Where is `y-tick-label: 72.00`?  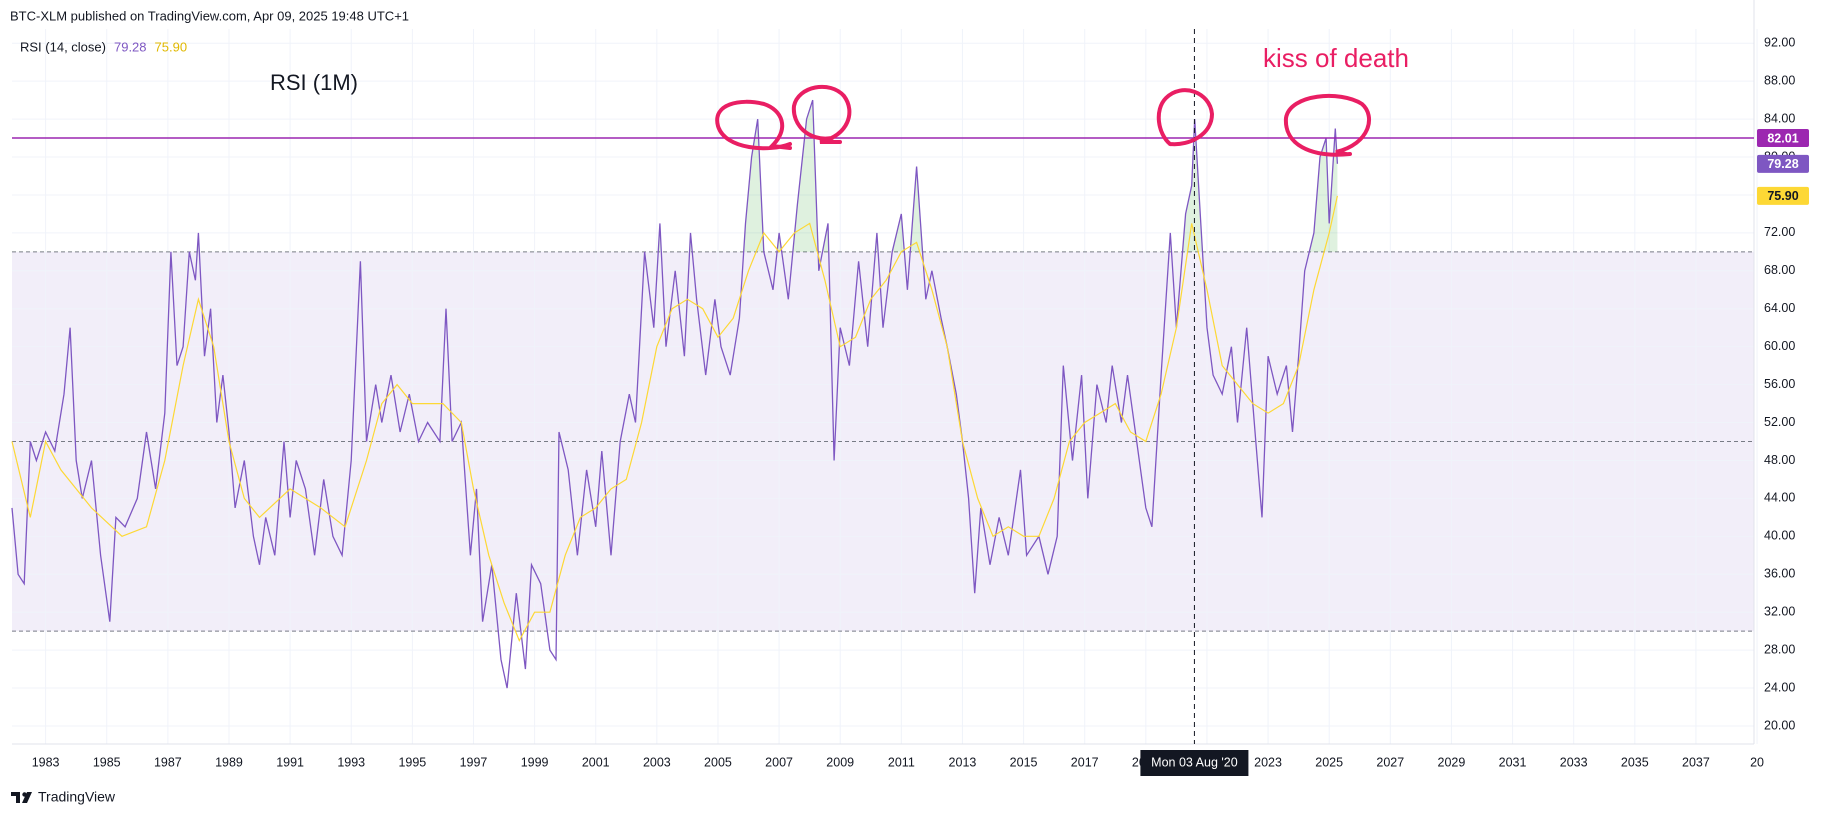 y-tick-label: 72.00 is located at coordinates (1779, 232).